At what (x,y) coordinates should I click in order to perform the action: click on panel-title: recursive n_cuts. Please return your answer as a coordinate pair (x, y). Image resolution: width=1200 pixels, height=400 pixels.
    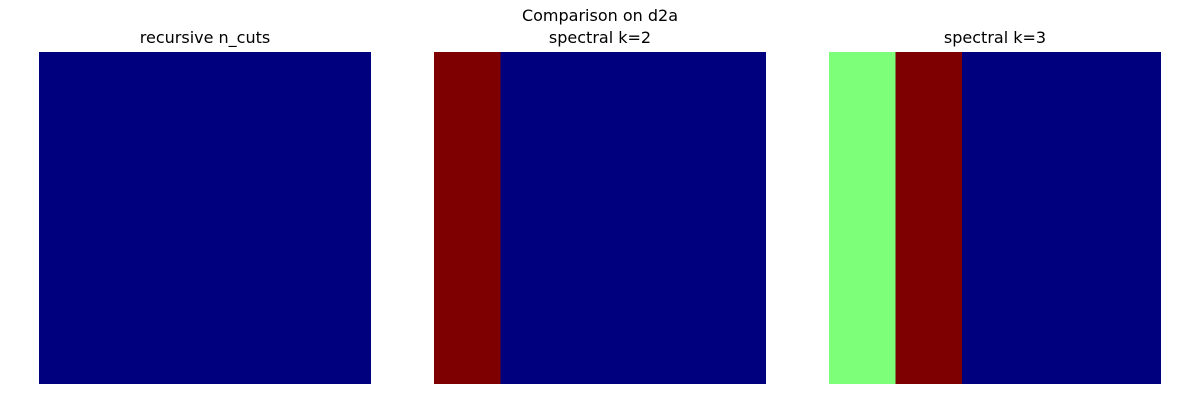
    Looking at the image, I should click on (205, 37).